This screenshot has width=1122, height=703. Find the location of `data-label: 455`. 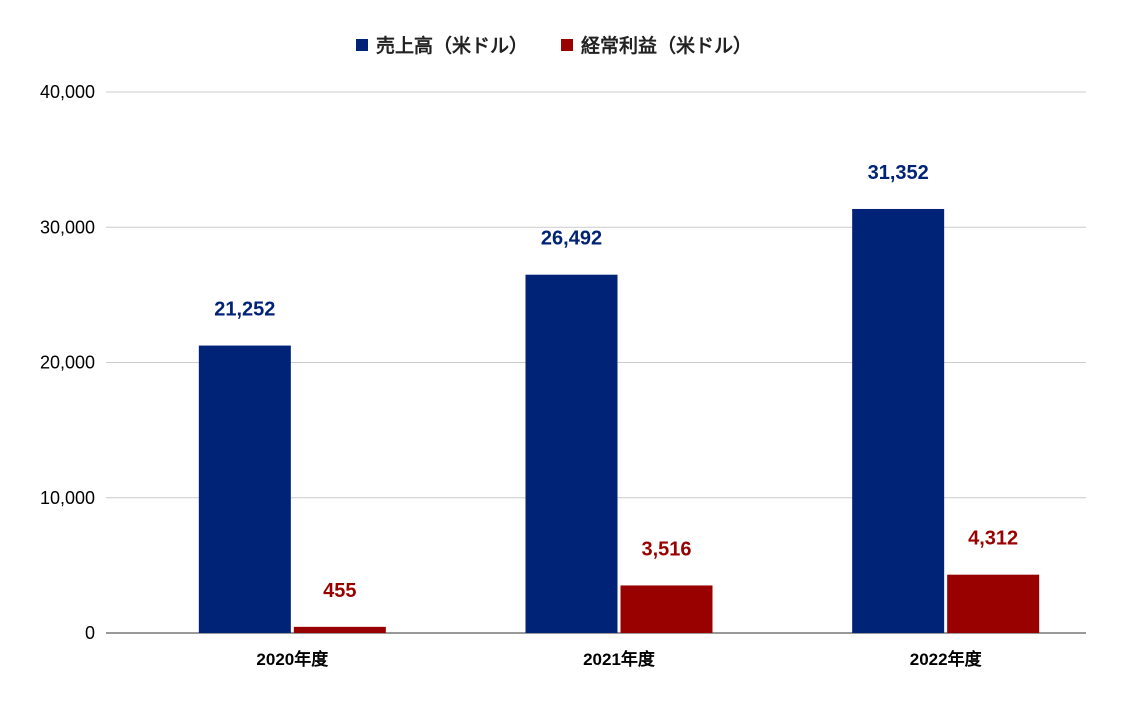

data-label: 455 is located at coordinates (339, 591).